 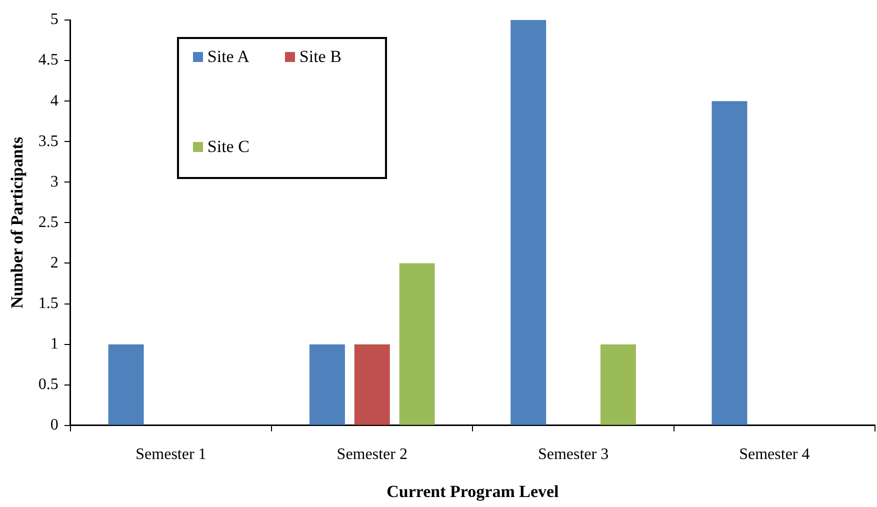 I want to click on legend-label: Site C, so click(x=228, y=147).